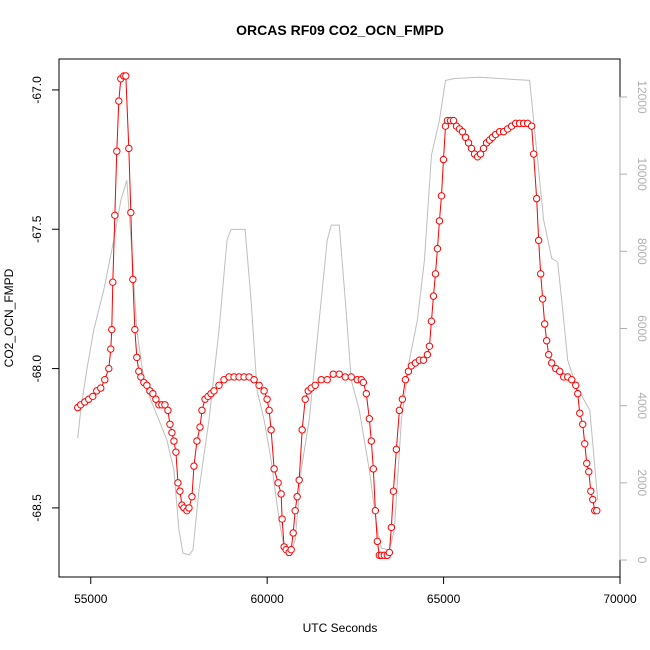 This screenshot has height=650, width=650. What do you see at coordinates (91, 599) in the screenshot?
I see `x-tick-label: 55000` at bounding box center [91, 599].